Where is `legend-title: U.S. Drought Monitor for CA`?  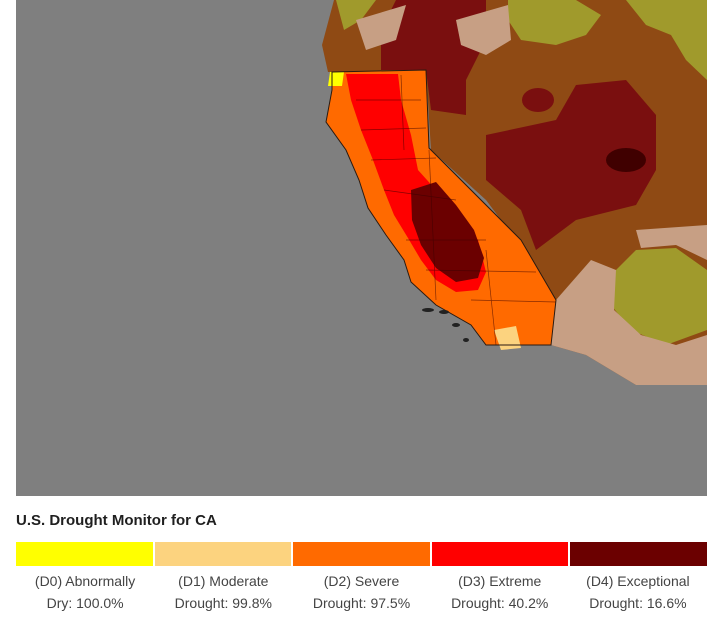 legend-title: U.S. Drought Monitor for CA is located at coordinates (116, 520).